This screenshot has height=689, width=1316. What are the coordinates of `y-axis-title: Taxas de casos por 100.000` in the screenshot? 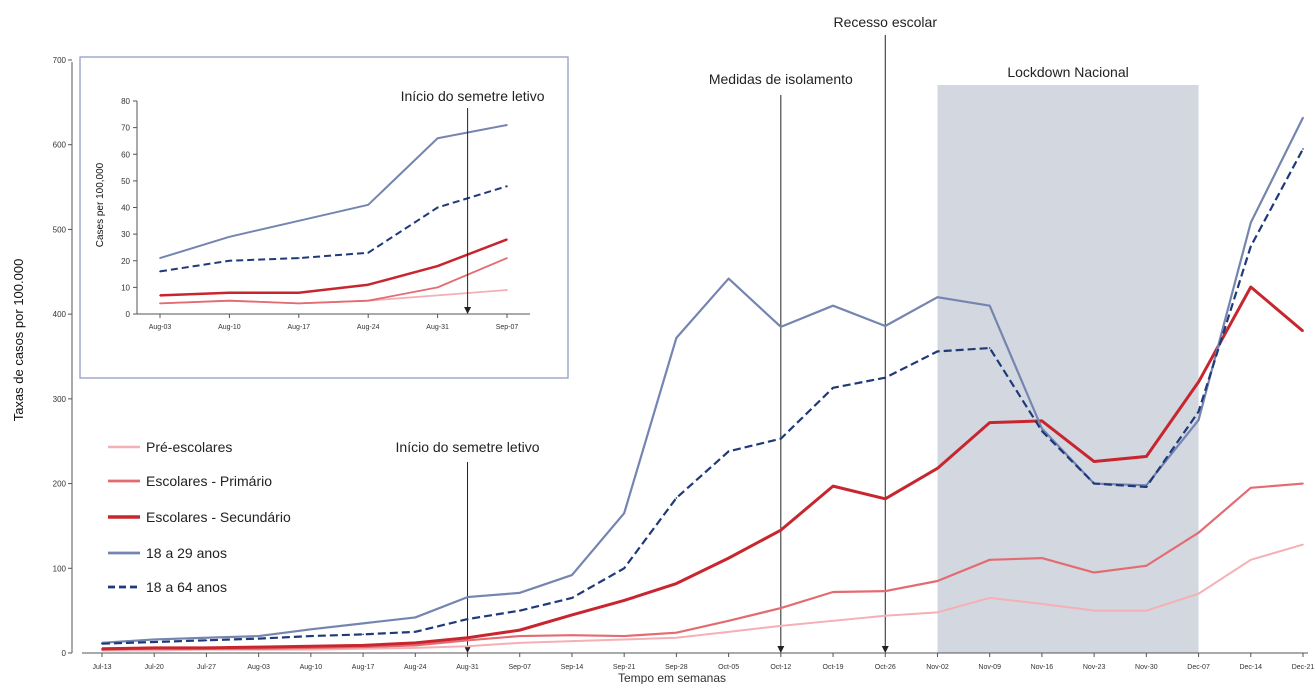 It's located at (18, 340).